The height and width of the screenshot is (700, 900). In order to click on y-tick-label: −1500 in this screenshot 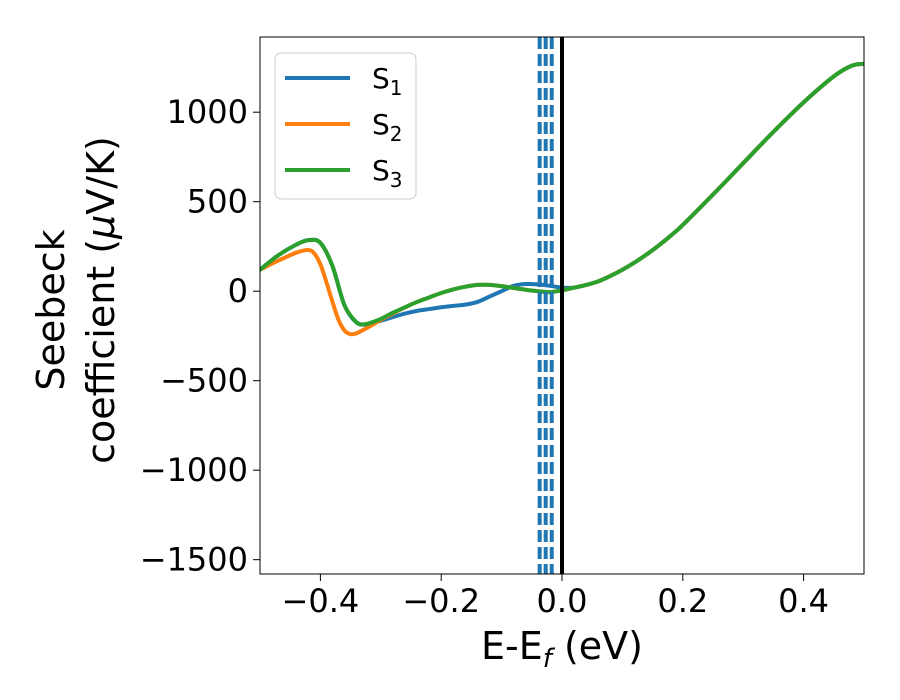, I will do `click(194, 560)`.